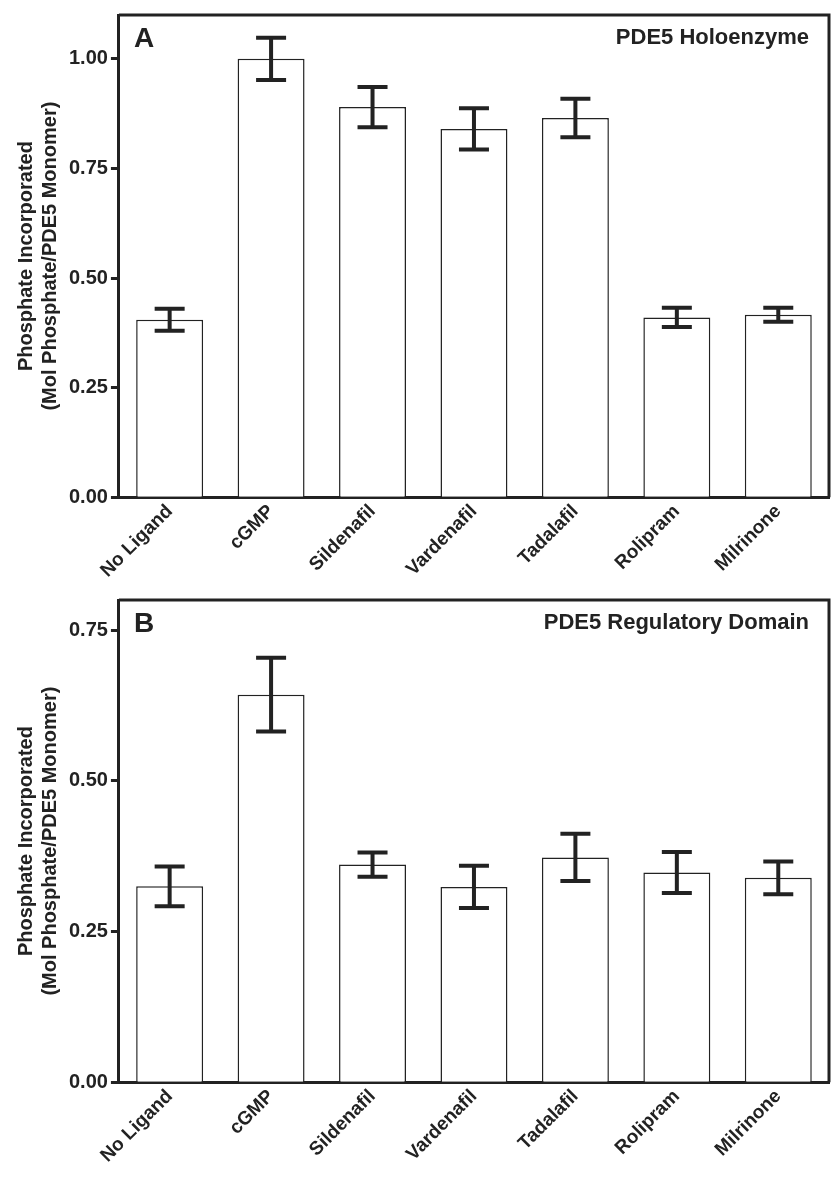 The image size is (833, 1181). What do you see at coordinates (144, 37) in the screenshot?
I see `annotation: A` at bounding box center [144, 37].